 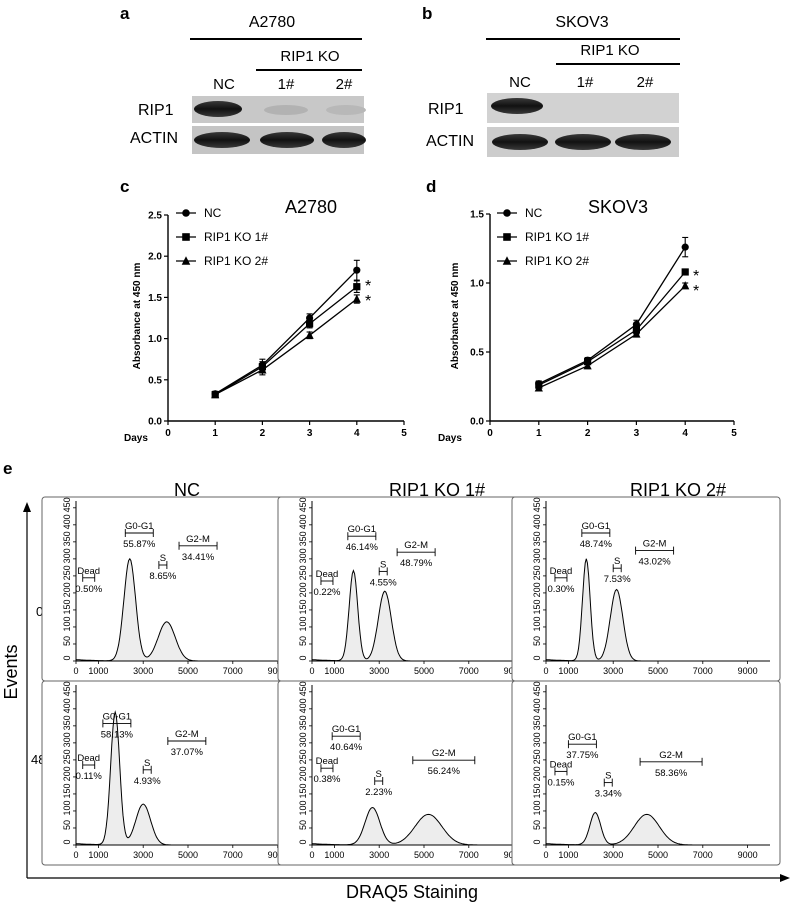 What do you see at coordinates (551, 80) in the screenshot?
I see `panel-b: b SKOV3 RIP1 KO NC 1# 2# RIP1 ACTIN` at bounding box center [551, 80].